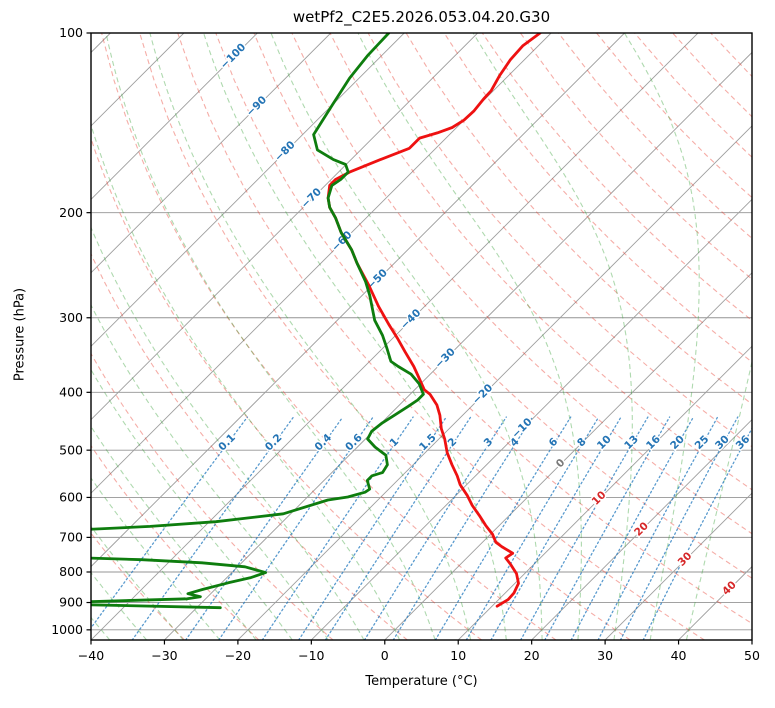 This screenshot has width=775, height=708. I want to click on x-tick-label: −30, so click(164, 655).